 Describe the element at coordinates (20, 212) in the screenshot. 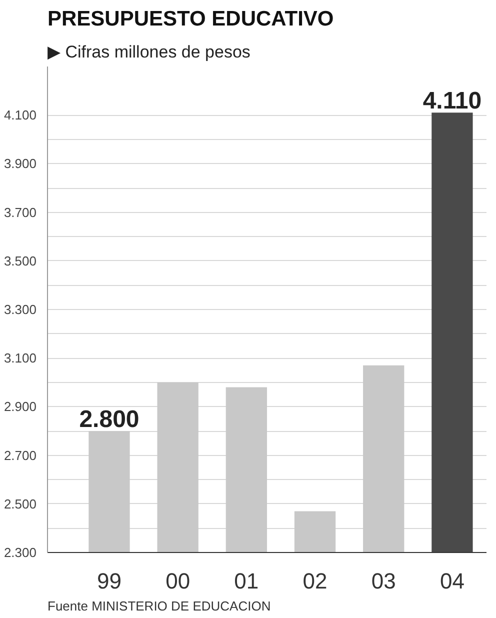

I see `y-tick-label: 3.700` at that location.